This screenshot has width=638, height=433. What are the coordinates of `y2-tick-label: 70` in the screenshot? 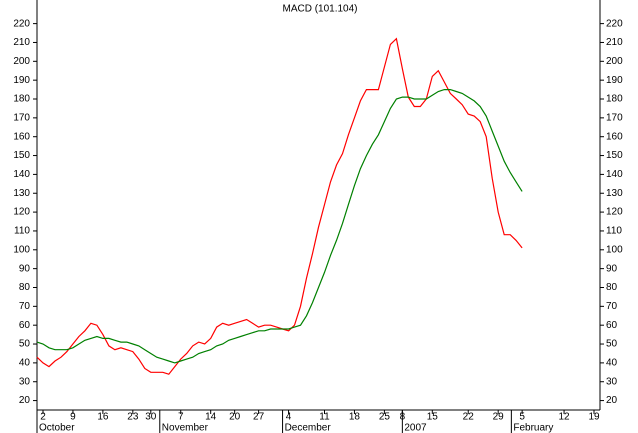 It's located at (612, 306).